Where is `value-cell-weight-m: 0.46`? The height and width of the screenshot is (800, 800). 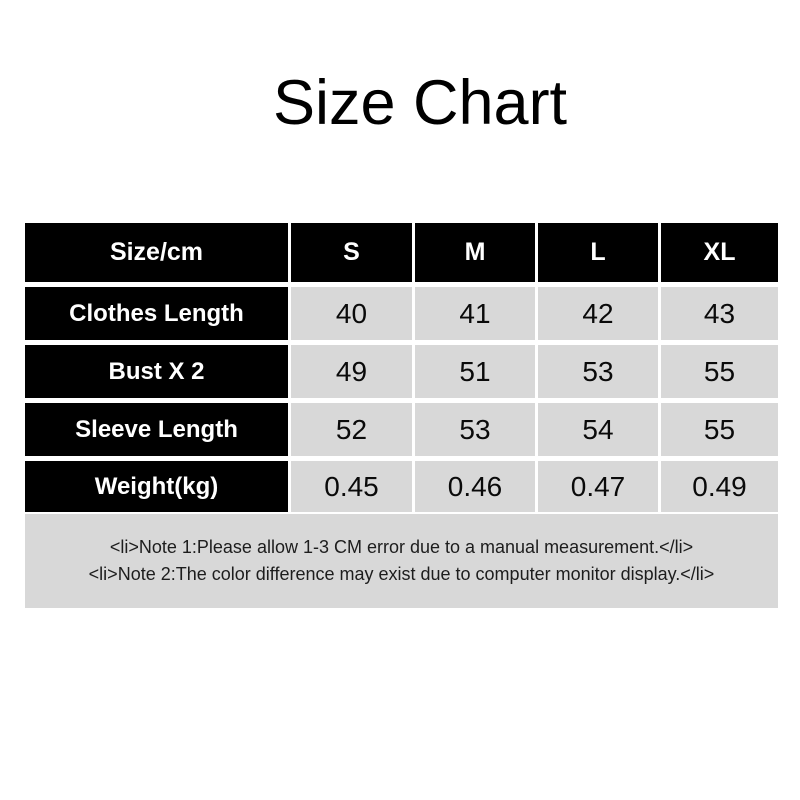
value-cell-weight-m: 0.46 is located at coordinates (475, 486).